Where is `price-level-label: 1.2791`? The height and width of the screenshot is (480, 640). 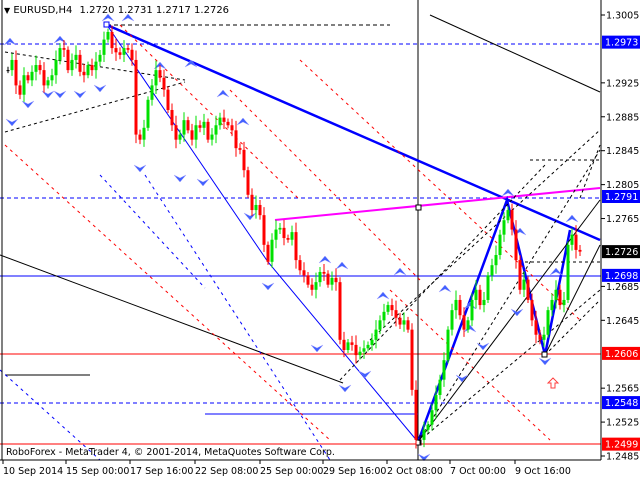 price-level-label: 1.2791 is located at coordinates (621, 196).